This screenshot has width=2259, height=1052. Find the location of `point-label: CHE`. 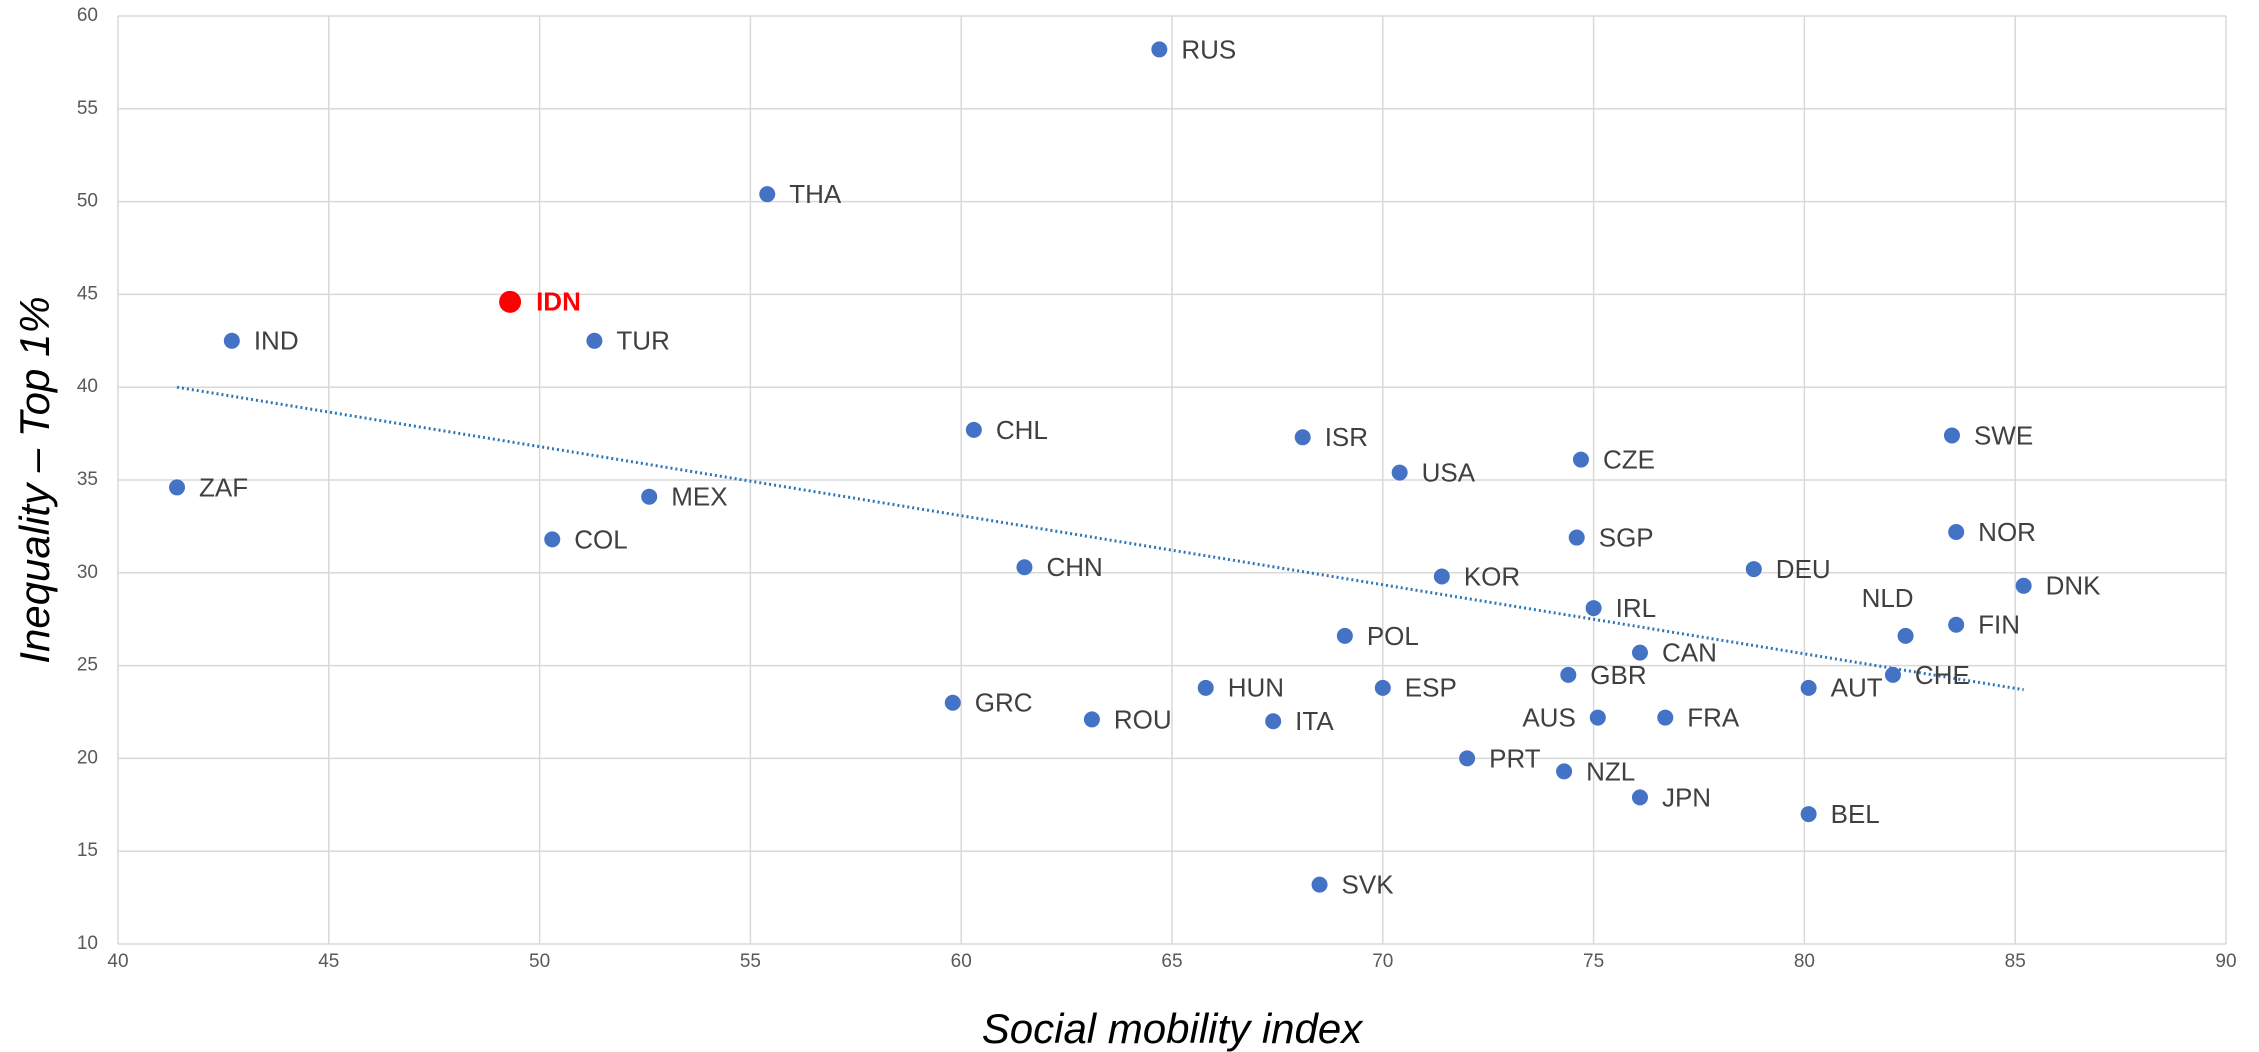

point-label: CHE is located at coordinates (1942, 675).